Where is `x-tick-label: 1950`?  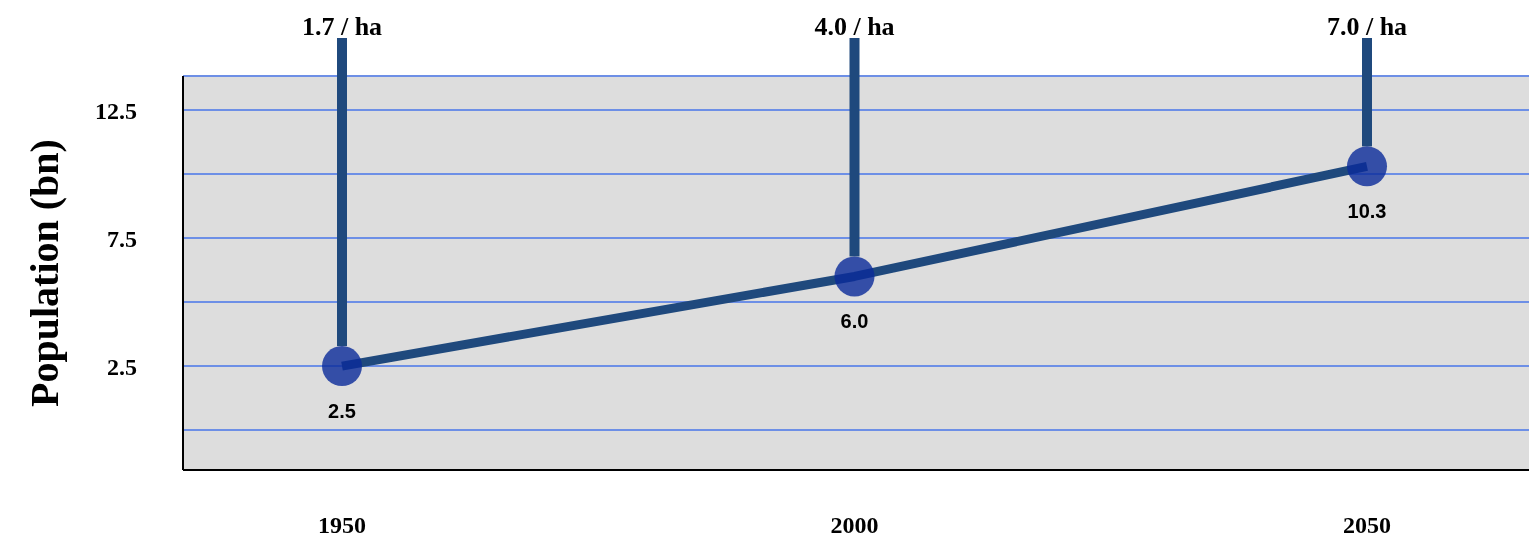 x-tick-label: 1950 is located at coordinates (342, 523).